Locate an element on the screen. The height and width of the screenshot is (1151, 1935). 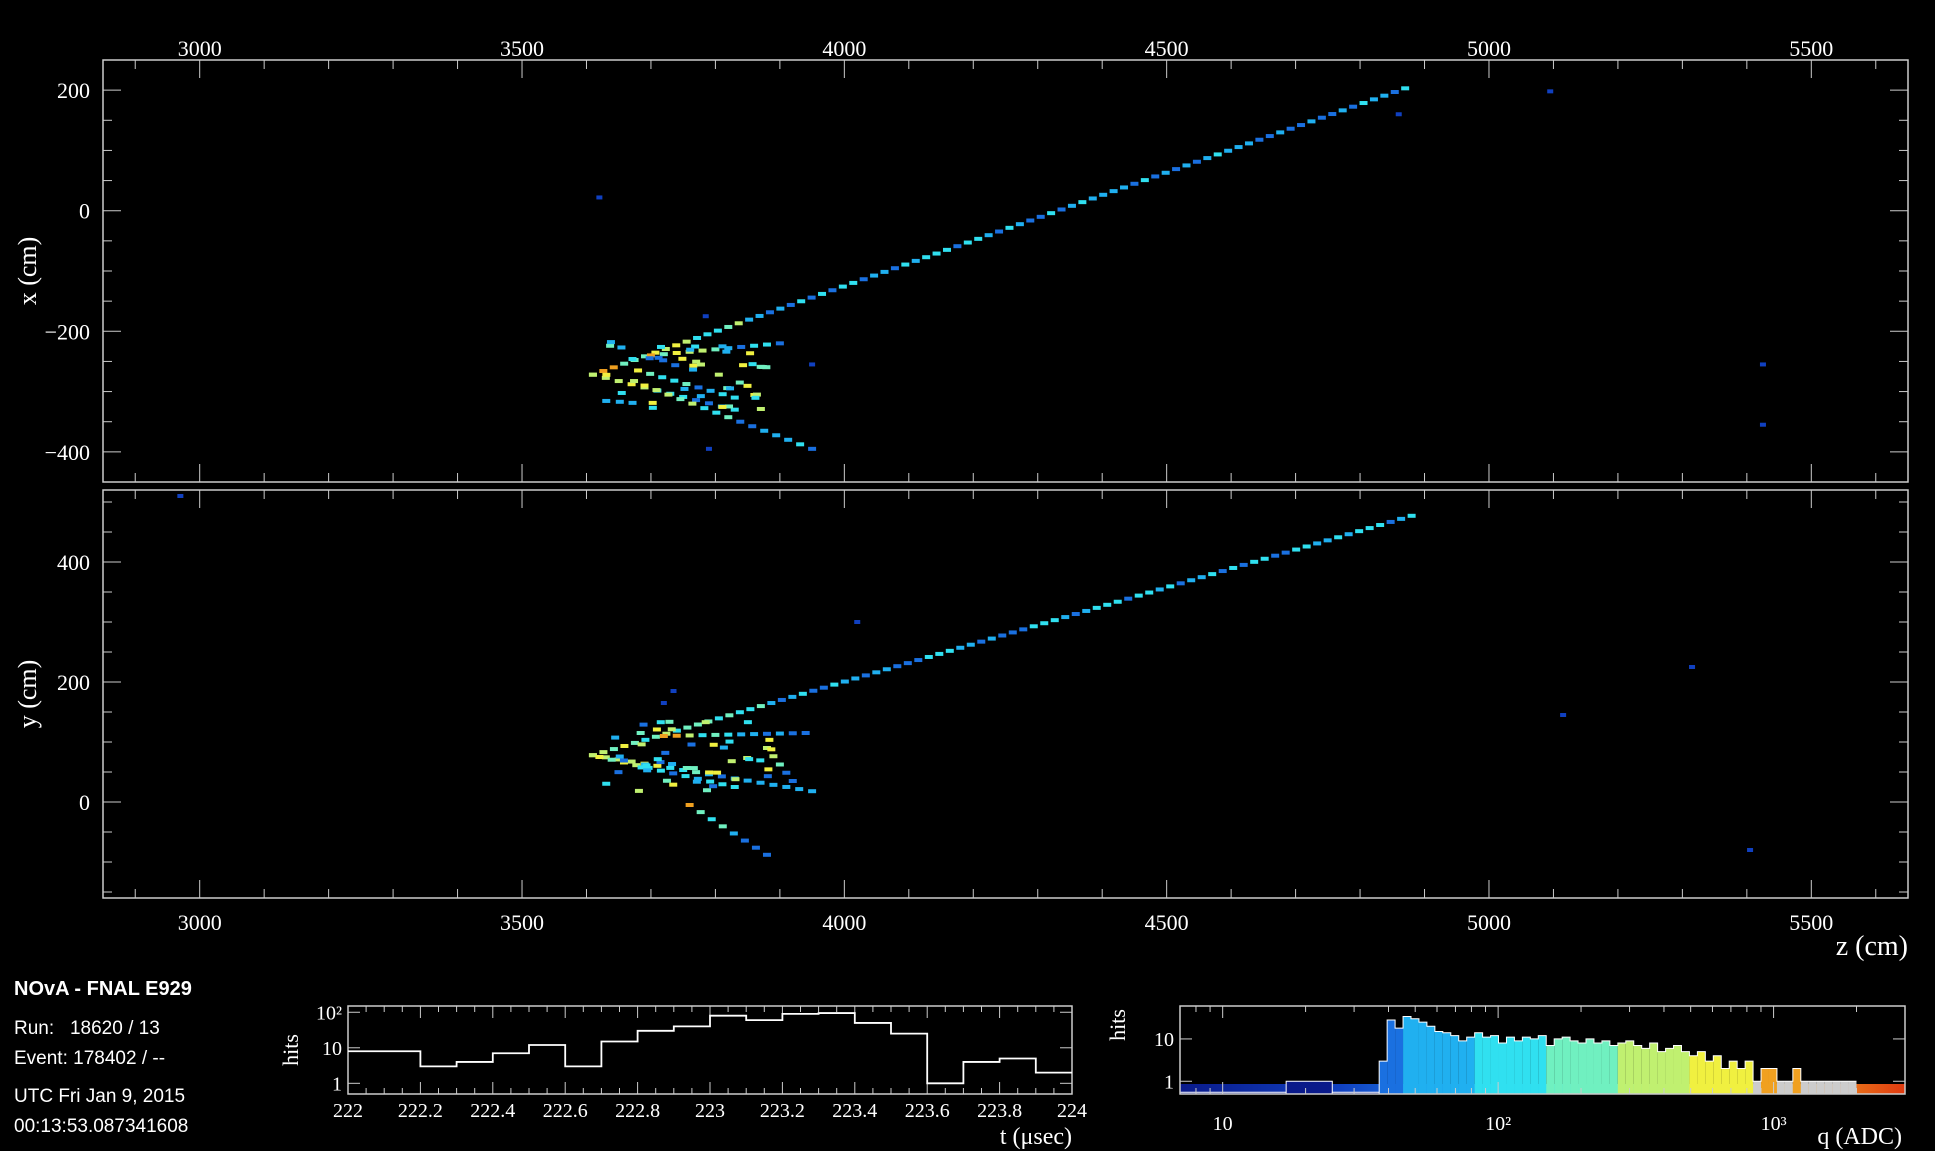
run-value: 18620 / 13 is located at coordinates (114, 1028).